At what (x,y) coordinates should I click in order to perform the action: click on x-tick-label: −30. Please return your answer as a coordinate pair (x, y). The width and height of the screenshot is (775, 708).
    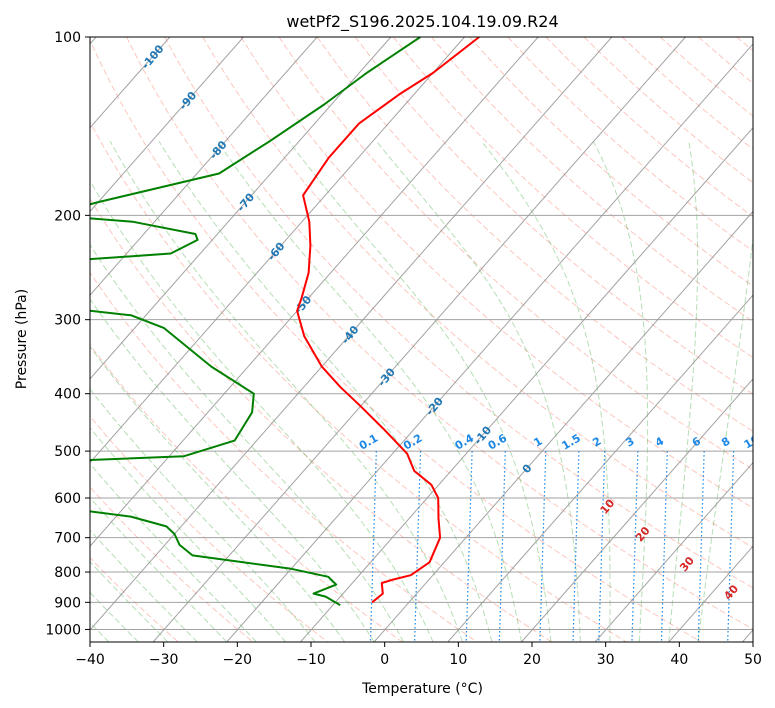
    Looking at the image, I should click on (164, 660).